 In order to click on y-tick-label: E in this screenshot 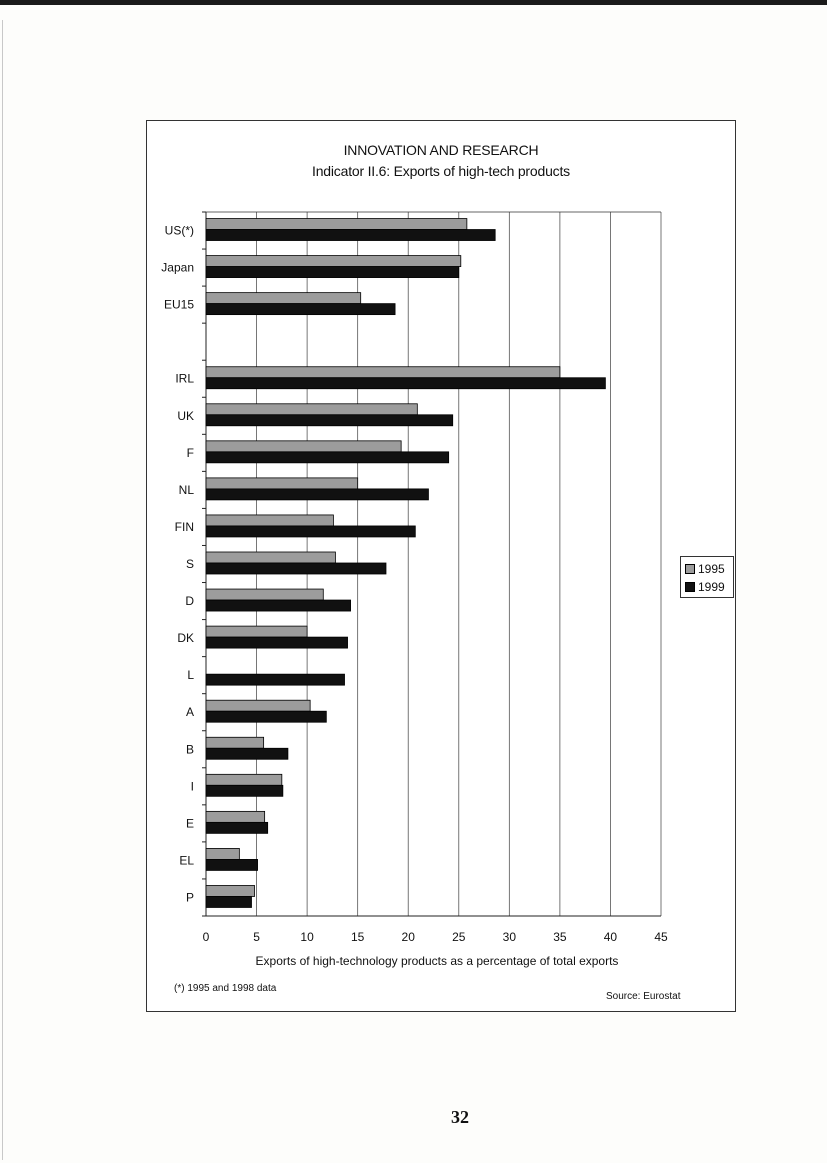, I will do `click(190, 823)`.